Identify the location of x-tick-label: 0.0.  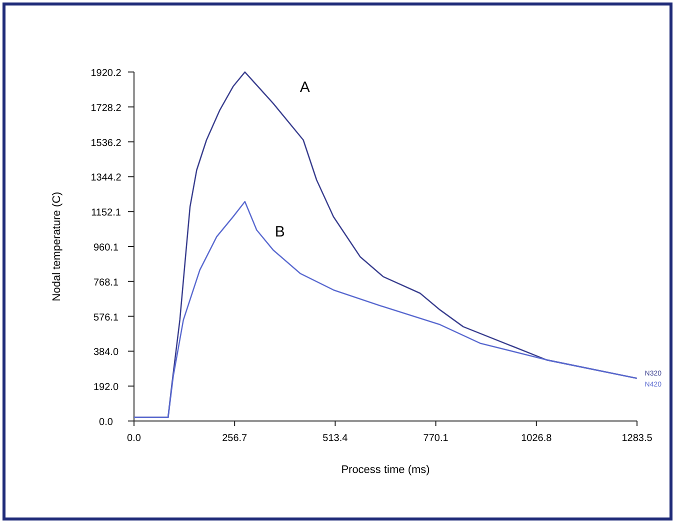
(134, 438).